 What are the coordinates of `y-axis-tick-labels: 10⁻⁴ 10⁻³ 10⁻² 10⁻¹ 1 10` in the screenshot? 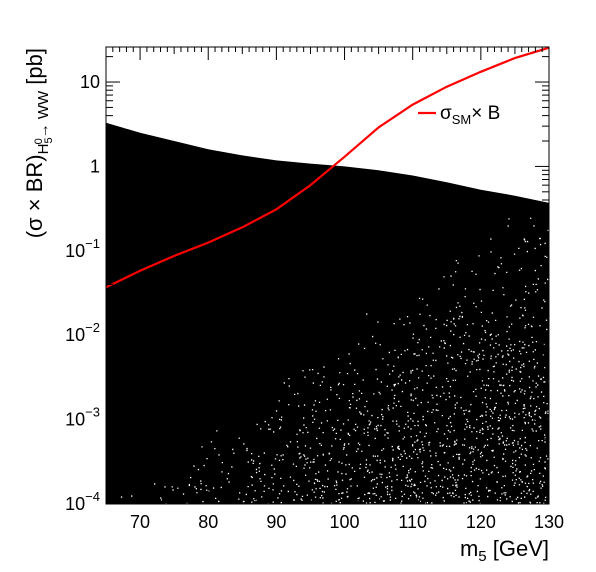 It's located at (82, 293).